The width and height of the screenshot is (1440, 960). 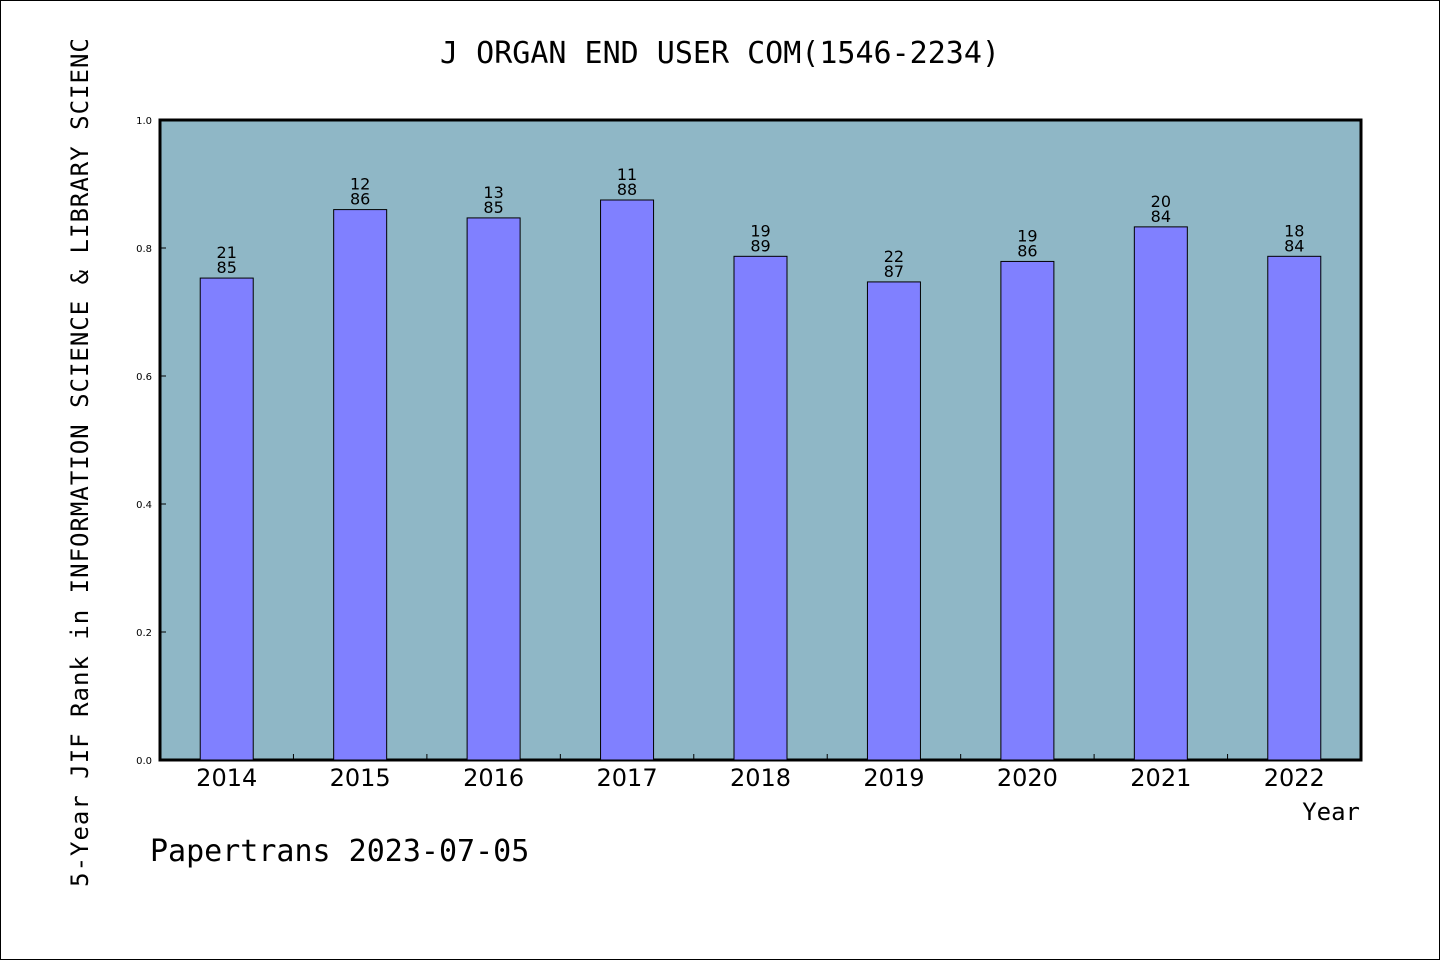 What do you see at coordinates (760, 245) in the screenshot?
I see `bar-total-label: 89` at bounding box center [760, 245].